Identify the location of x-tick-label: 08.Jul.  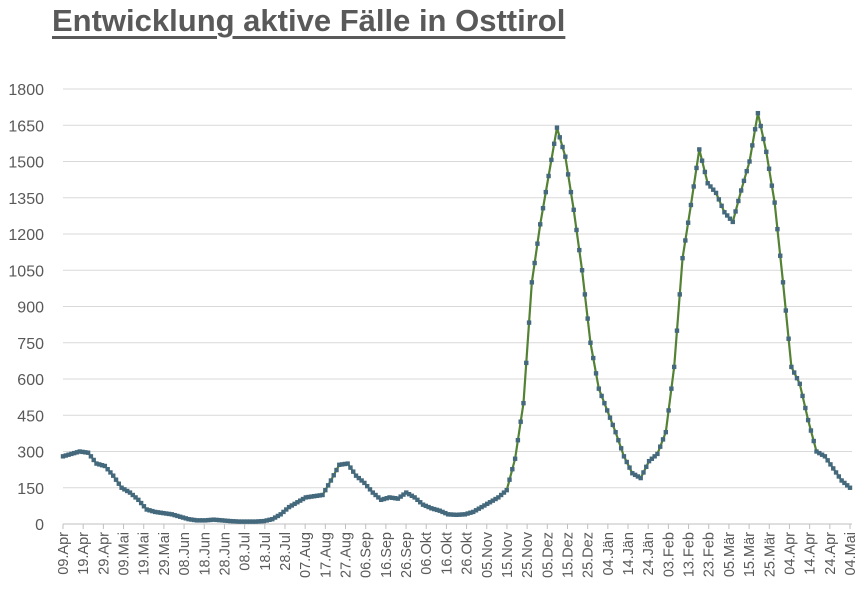
(246, 551).